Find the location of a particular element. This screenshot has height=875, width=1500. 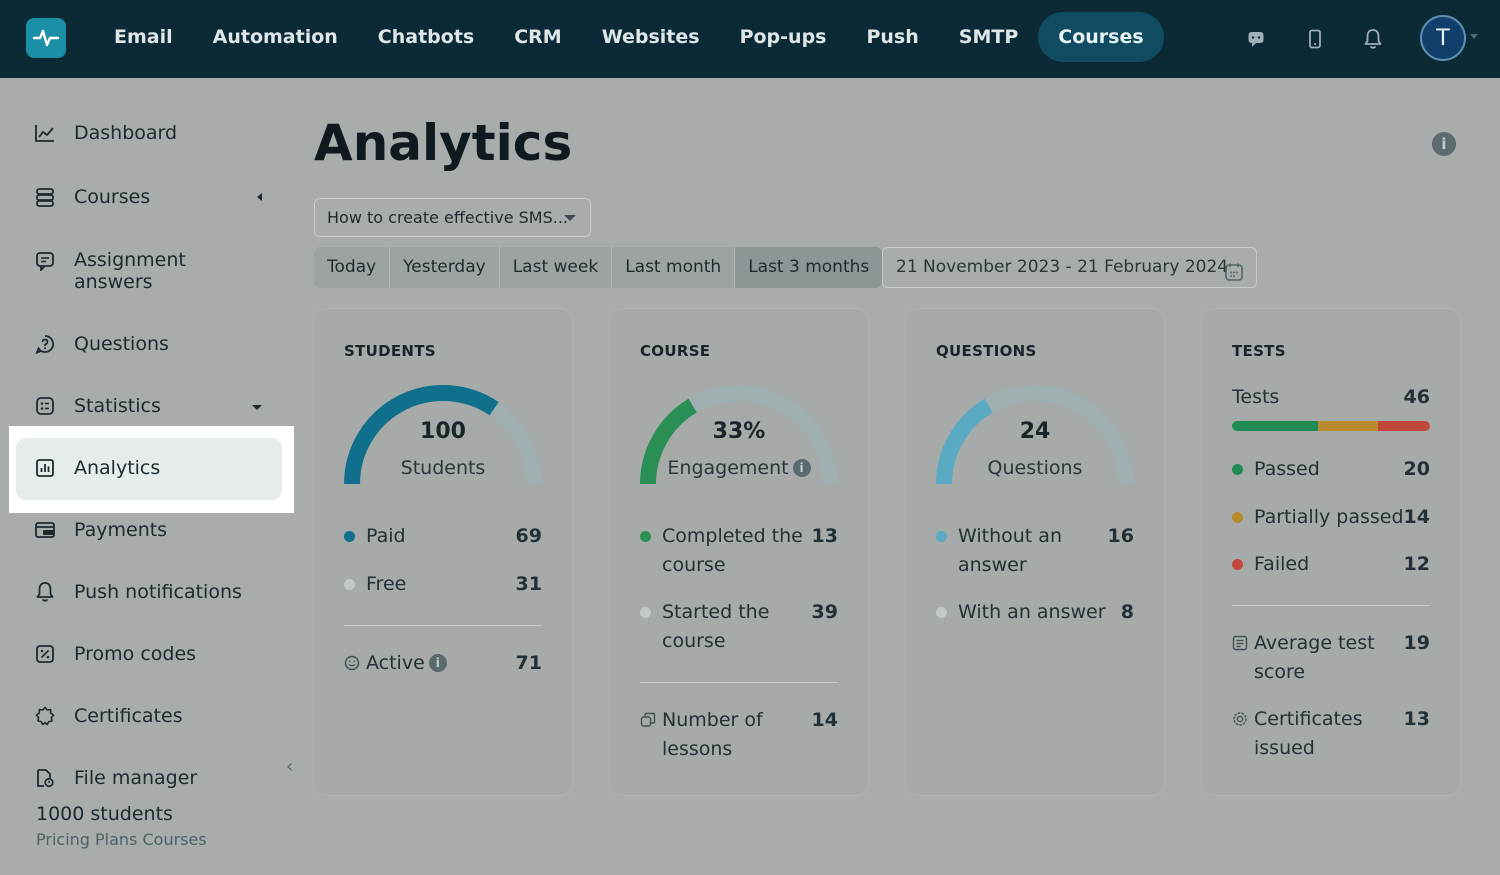

sidebar-item-push-notifications: Push notifications is located at coordinates (138, 592).